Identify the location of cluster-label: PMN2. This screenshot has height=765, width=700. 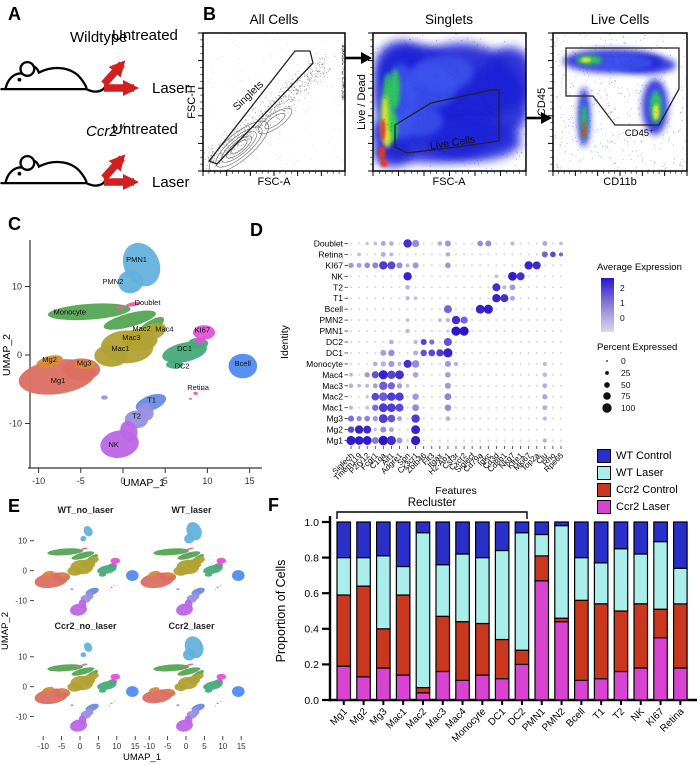
(112, 281).